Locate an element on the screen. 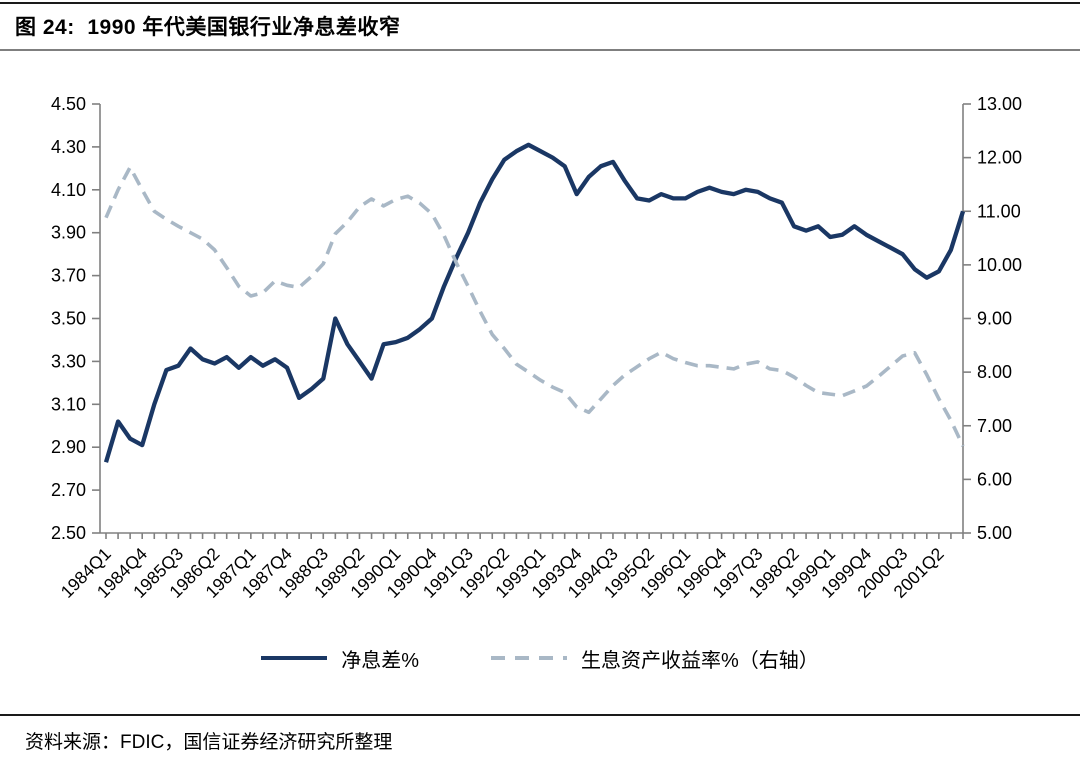 The image size is (1080, 767). dashed-line-sample is located at coordinates (529, 658).